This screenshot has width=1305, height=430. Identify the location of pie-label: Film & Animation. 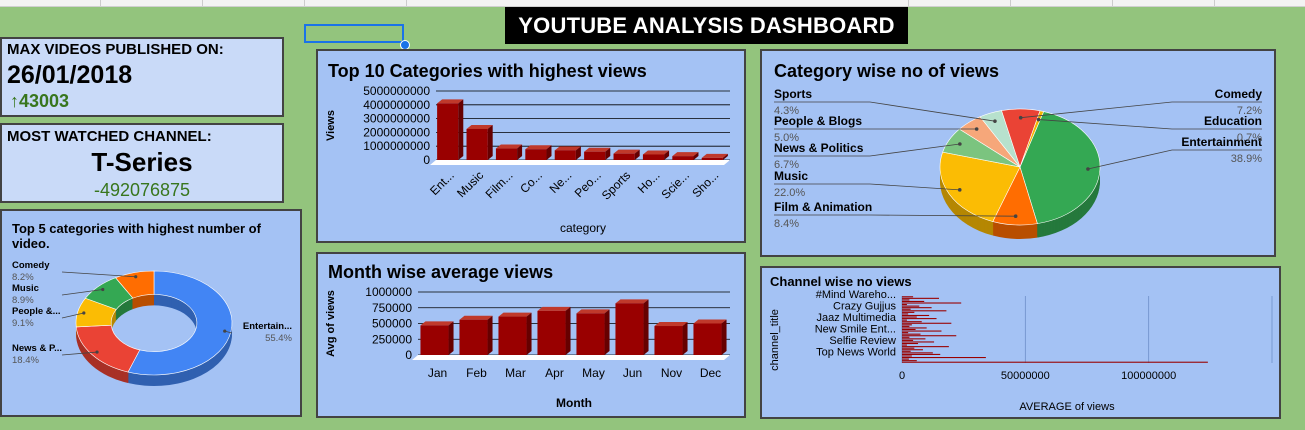
(823, 207).